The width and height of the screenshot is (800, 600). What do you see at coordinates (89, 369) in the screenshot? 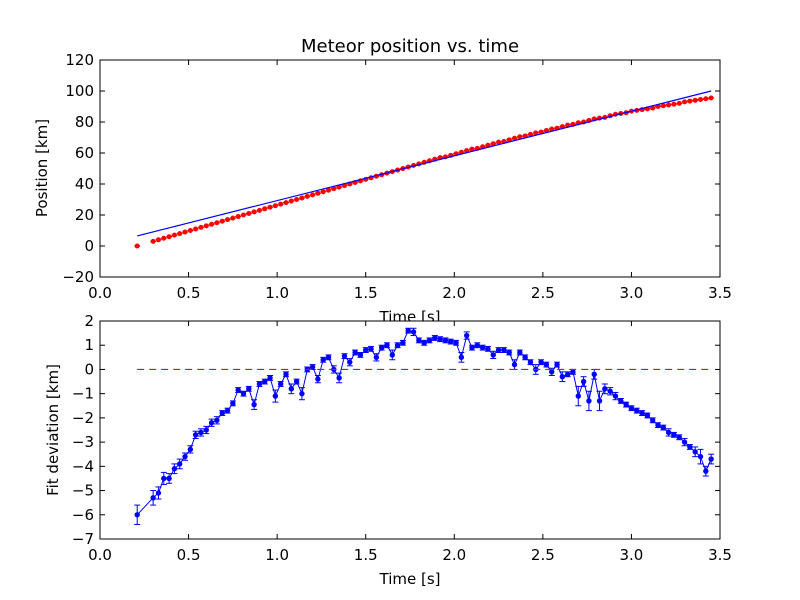
I see `deviation-ytick-label: 0` at bounding box center [89, 369].